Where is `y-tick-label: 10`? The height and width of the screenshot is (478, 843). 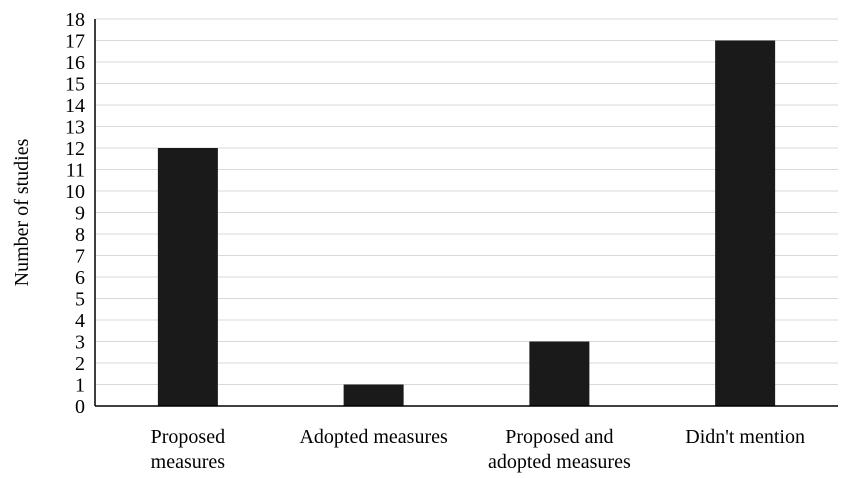
y-tick-label: 10 is located at coordinates (75, 192).